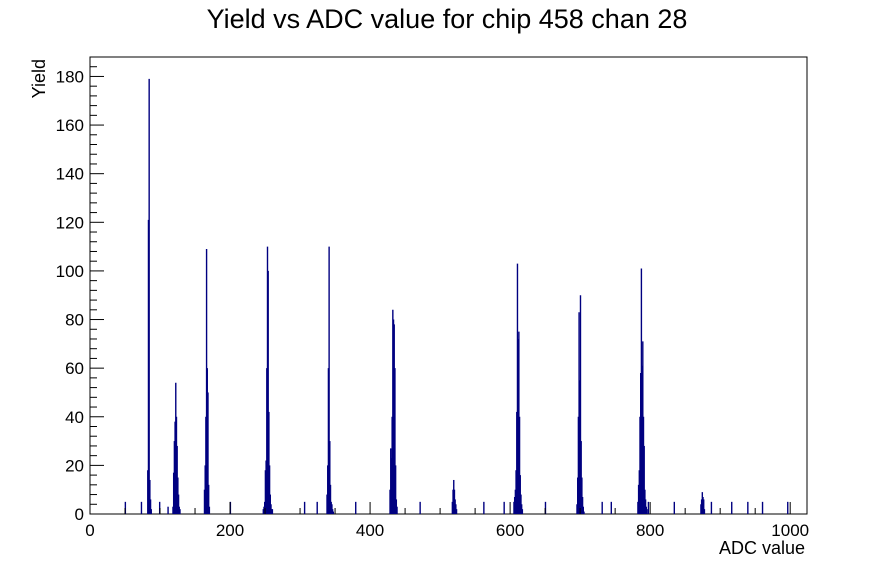 The image size is (896, 577). What do you see at coordinates (447, 19) in the screenshot?
I see `chart-title: Yield vs ADC value for chip 458 chan 28` at bounding box center [447, 19].